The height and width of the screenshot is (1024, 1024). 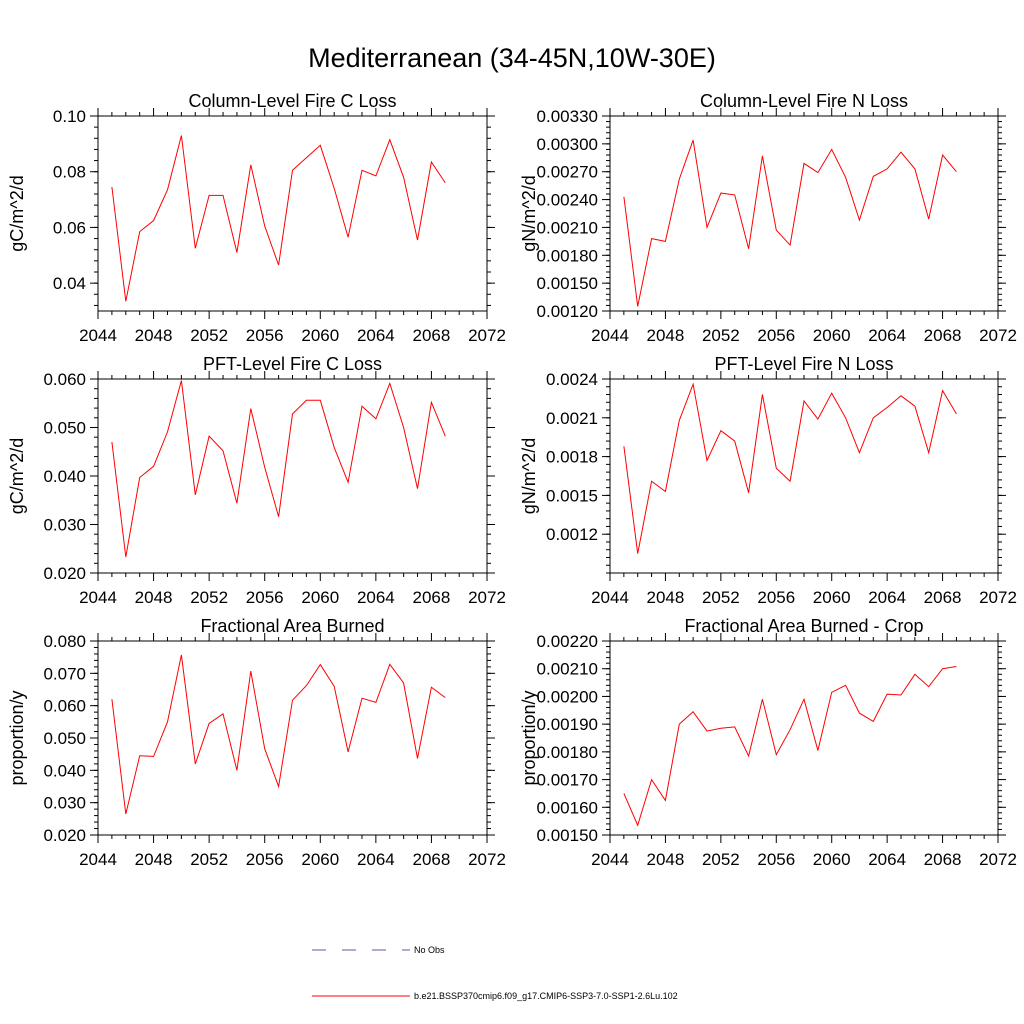 I want to click on y-tick-label: 0.00170, so click(x=567, y=780).